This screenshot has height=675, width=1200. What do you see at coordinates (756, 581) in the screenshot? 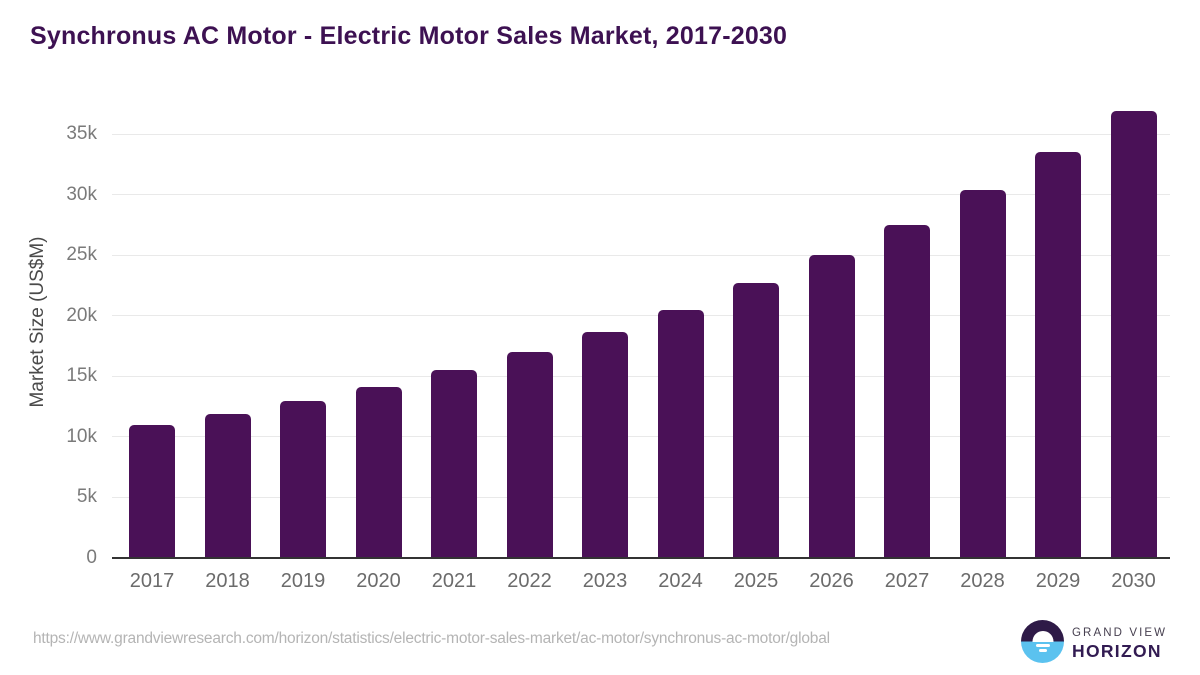
I see `x-axis-label-2025: 2025` at bounding box center [756, 581].